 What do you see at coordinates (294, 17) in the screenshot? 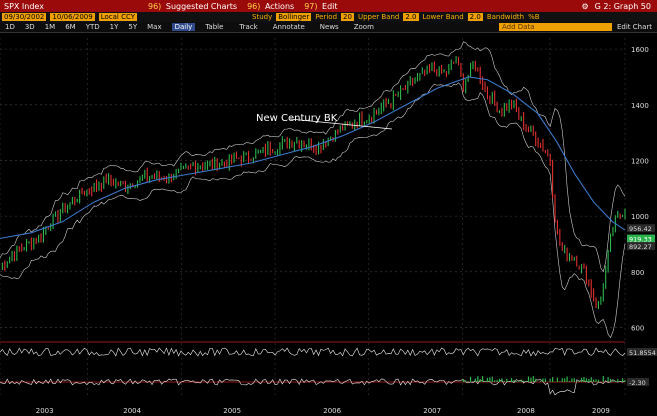
I see `study-field: Bollinger` at bounding box center [294, 17].